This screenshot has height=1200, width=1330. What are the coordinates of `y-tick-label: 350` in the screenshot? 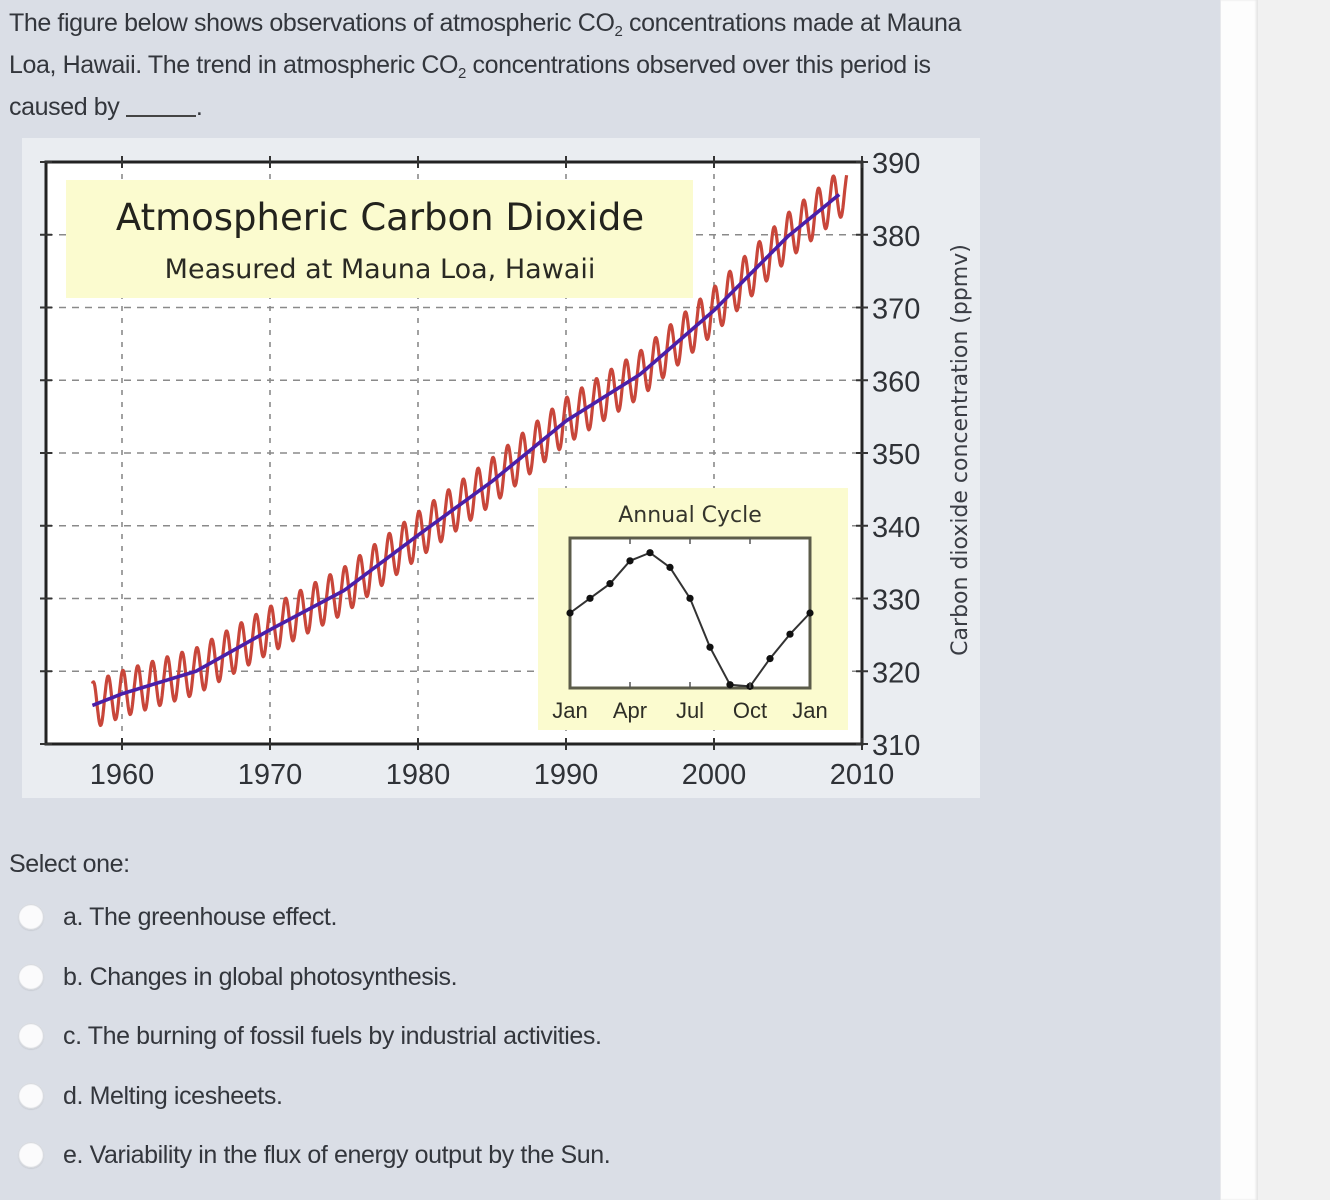 It's located at (896, 455).